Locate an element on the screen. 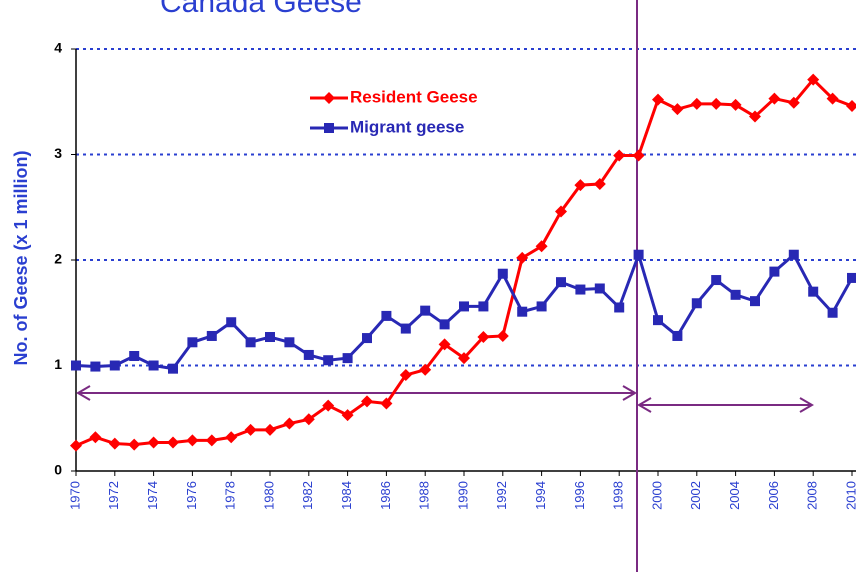 The height and width of the screenshot is (572, 856). x-tick-label: 1992 is located at coordinates (501, 495).